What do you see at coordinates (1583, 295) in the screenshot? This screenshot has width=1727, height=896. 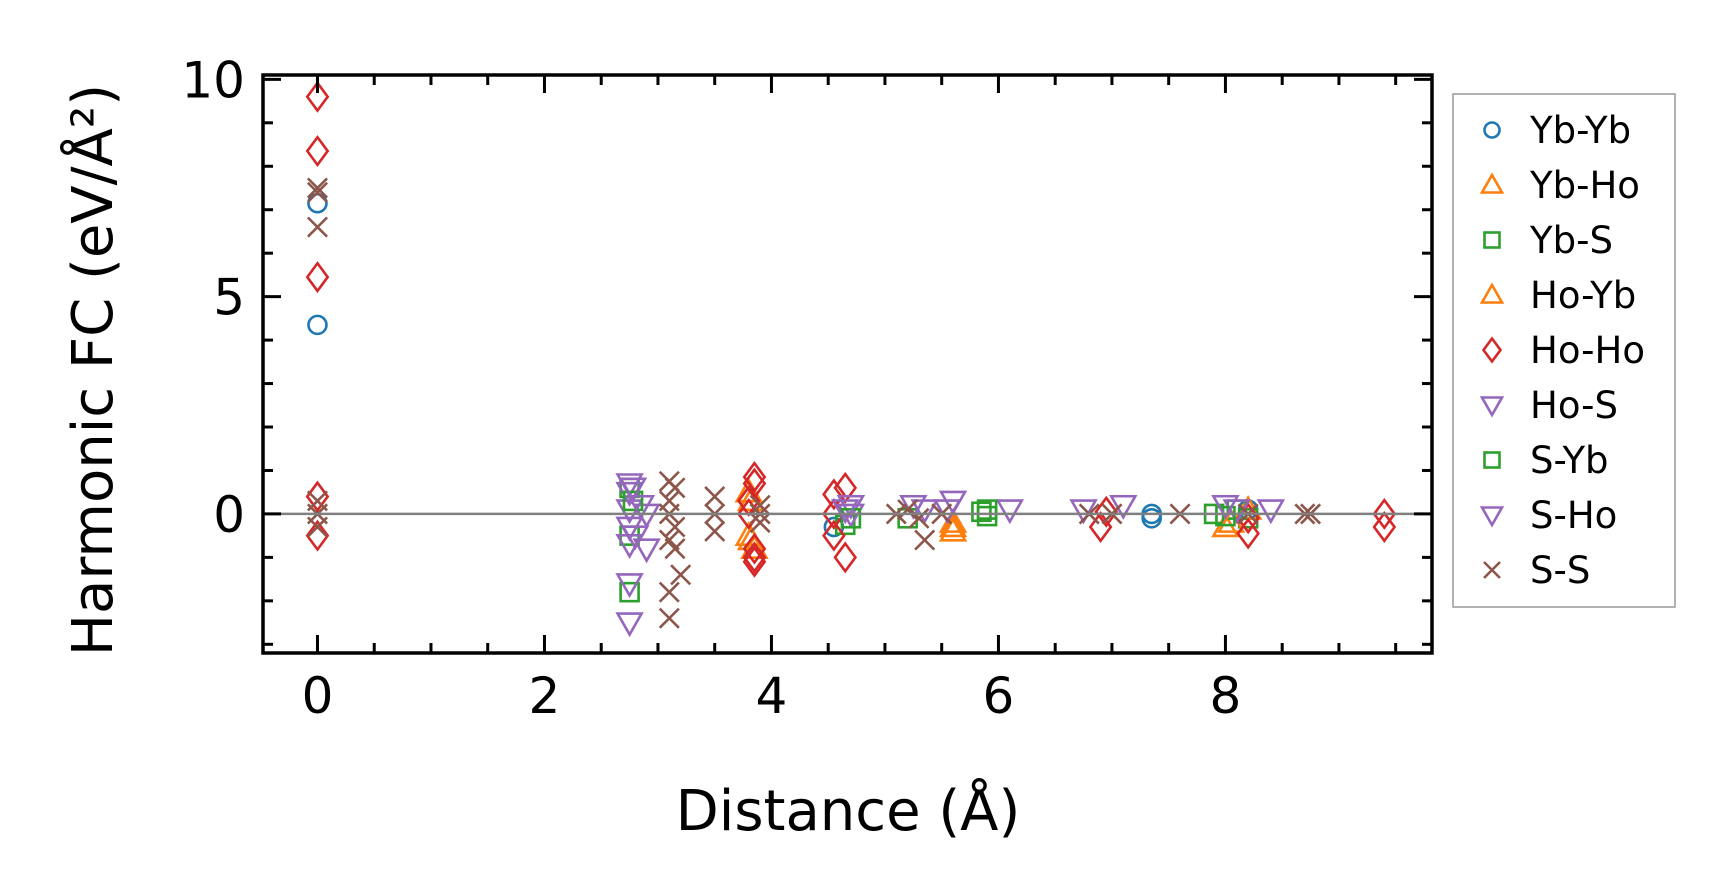 I see `legend-label: Ho-Yb` at bounding box center [1583, 295].